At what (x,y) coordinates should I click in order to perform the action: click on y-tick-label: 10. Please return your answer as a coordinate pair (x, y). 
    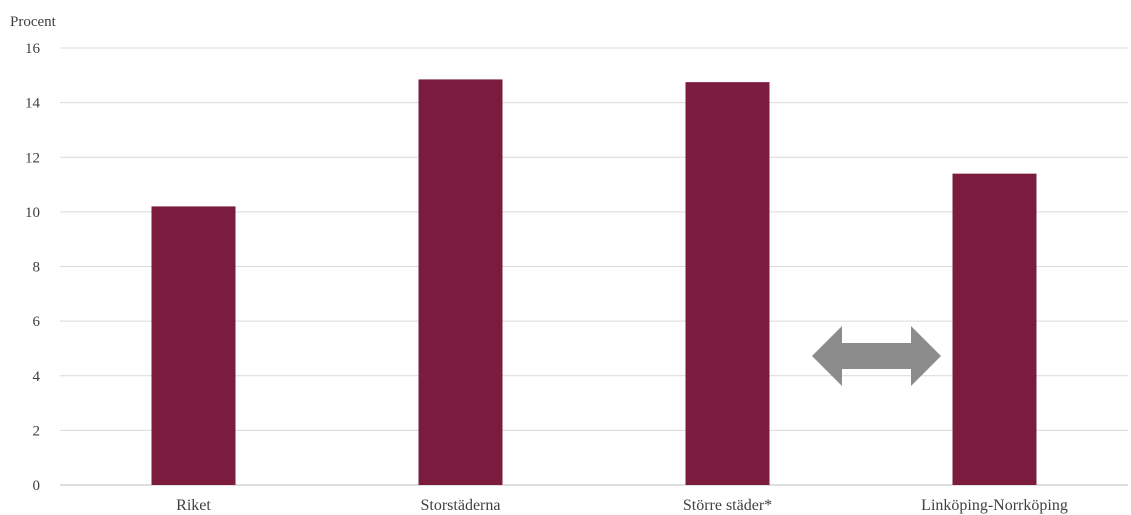
    Looking at the image, I should click on (32, 213).